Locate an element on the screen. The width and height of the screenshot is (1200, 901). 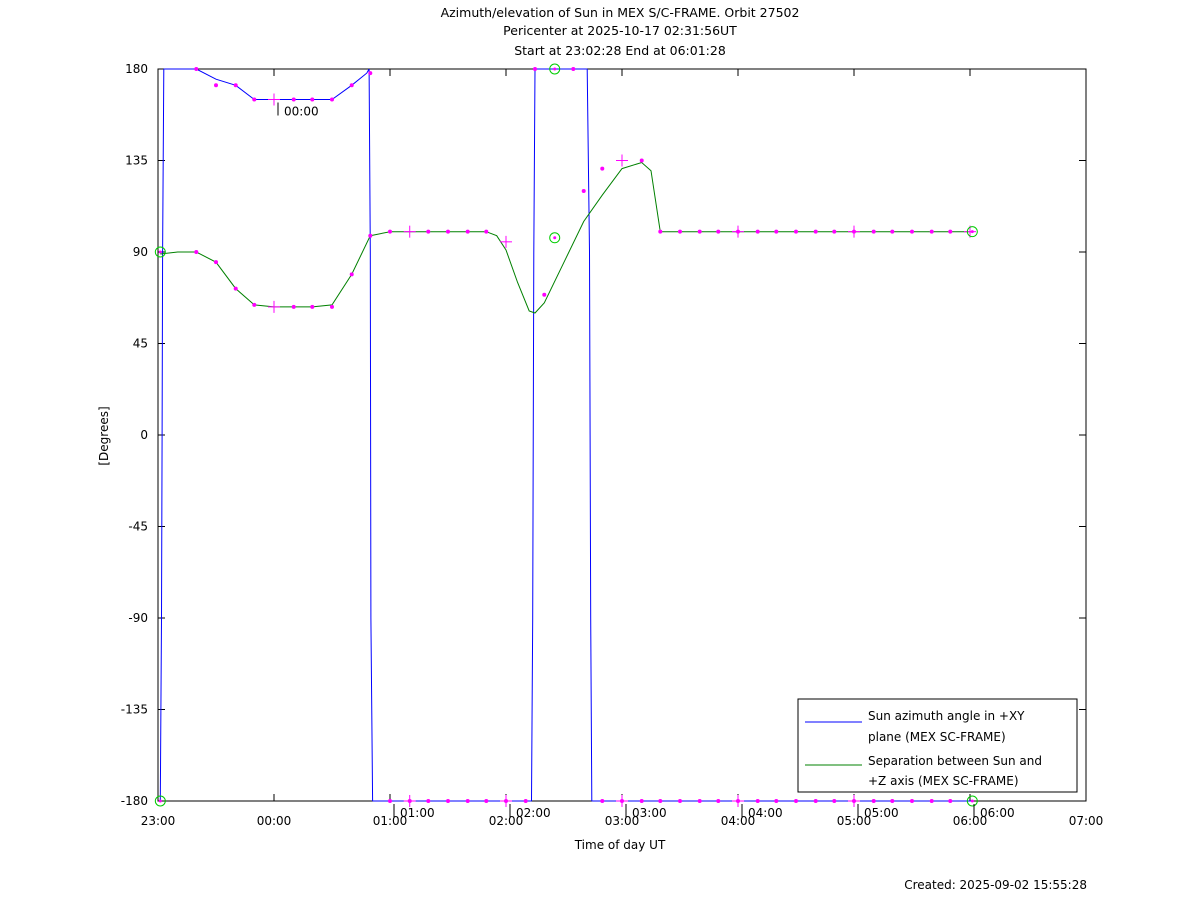
time-annotation: 02:00 is located at coordinates (530, 812).